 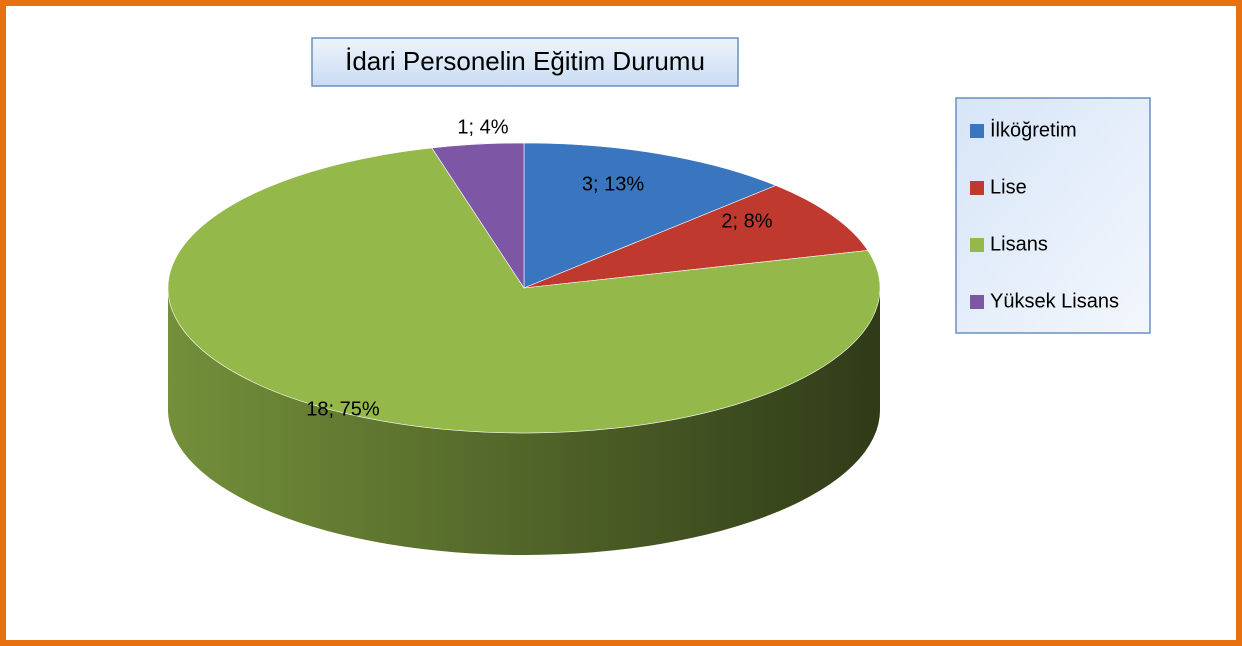 What do you see at coordinates (343, 409) in the screenshot?
I see `data-label: 18; 75%` at bounding box center [343, 409].